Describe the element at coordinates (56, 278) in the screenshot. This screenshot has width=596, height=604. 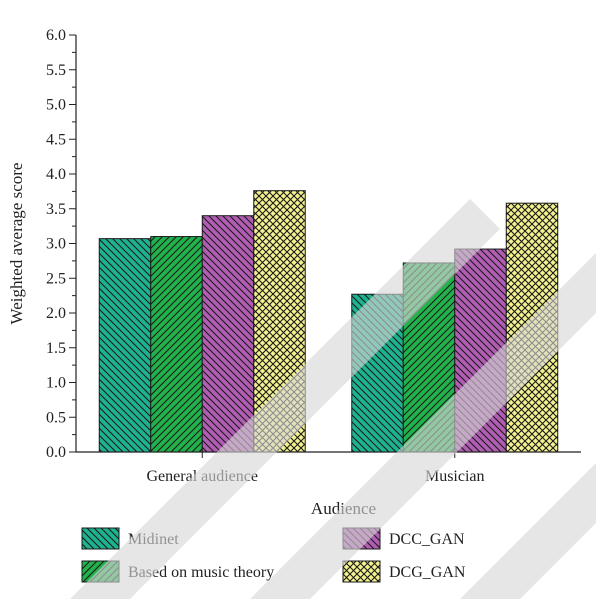
I see `y-tick-label: 2.5` at that location.